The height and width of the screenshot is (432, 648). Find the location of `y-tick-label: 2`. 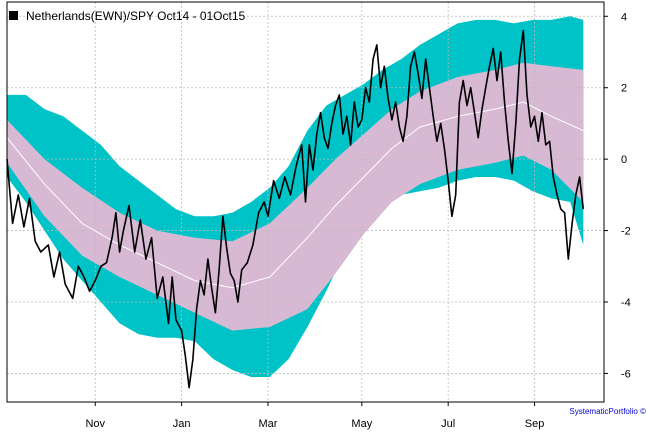

y-tick-label: 2 is located at coordinates (624, 89).